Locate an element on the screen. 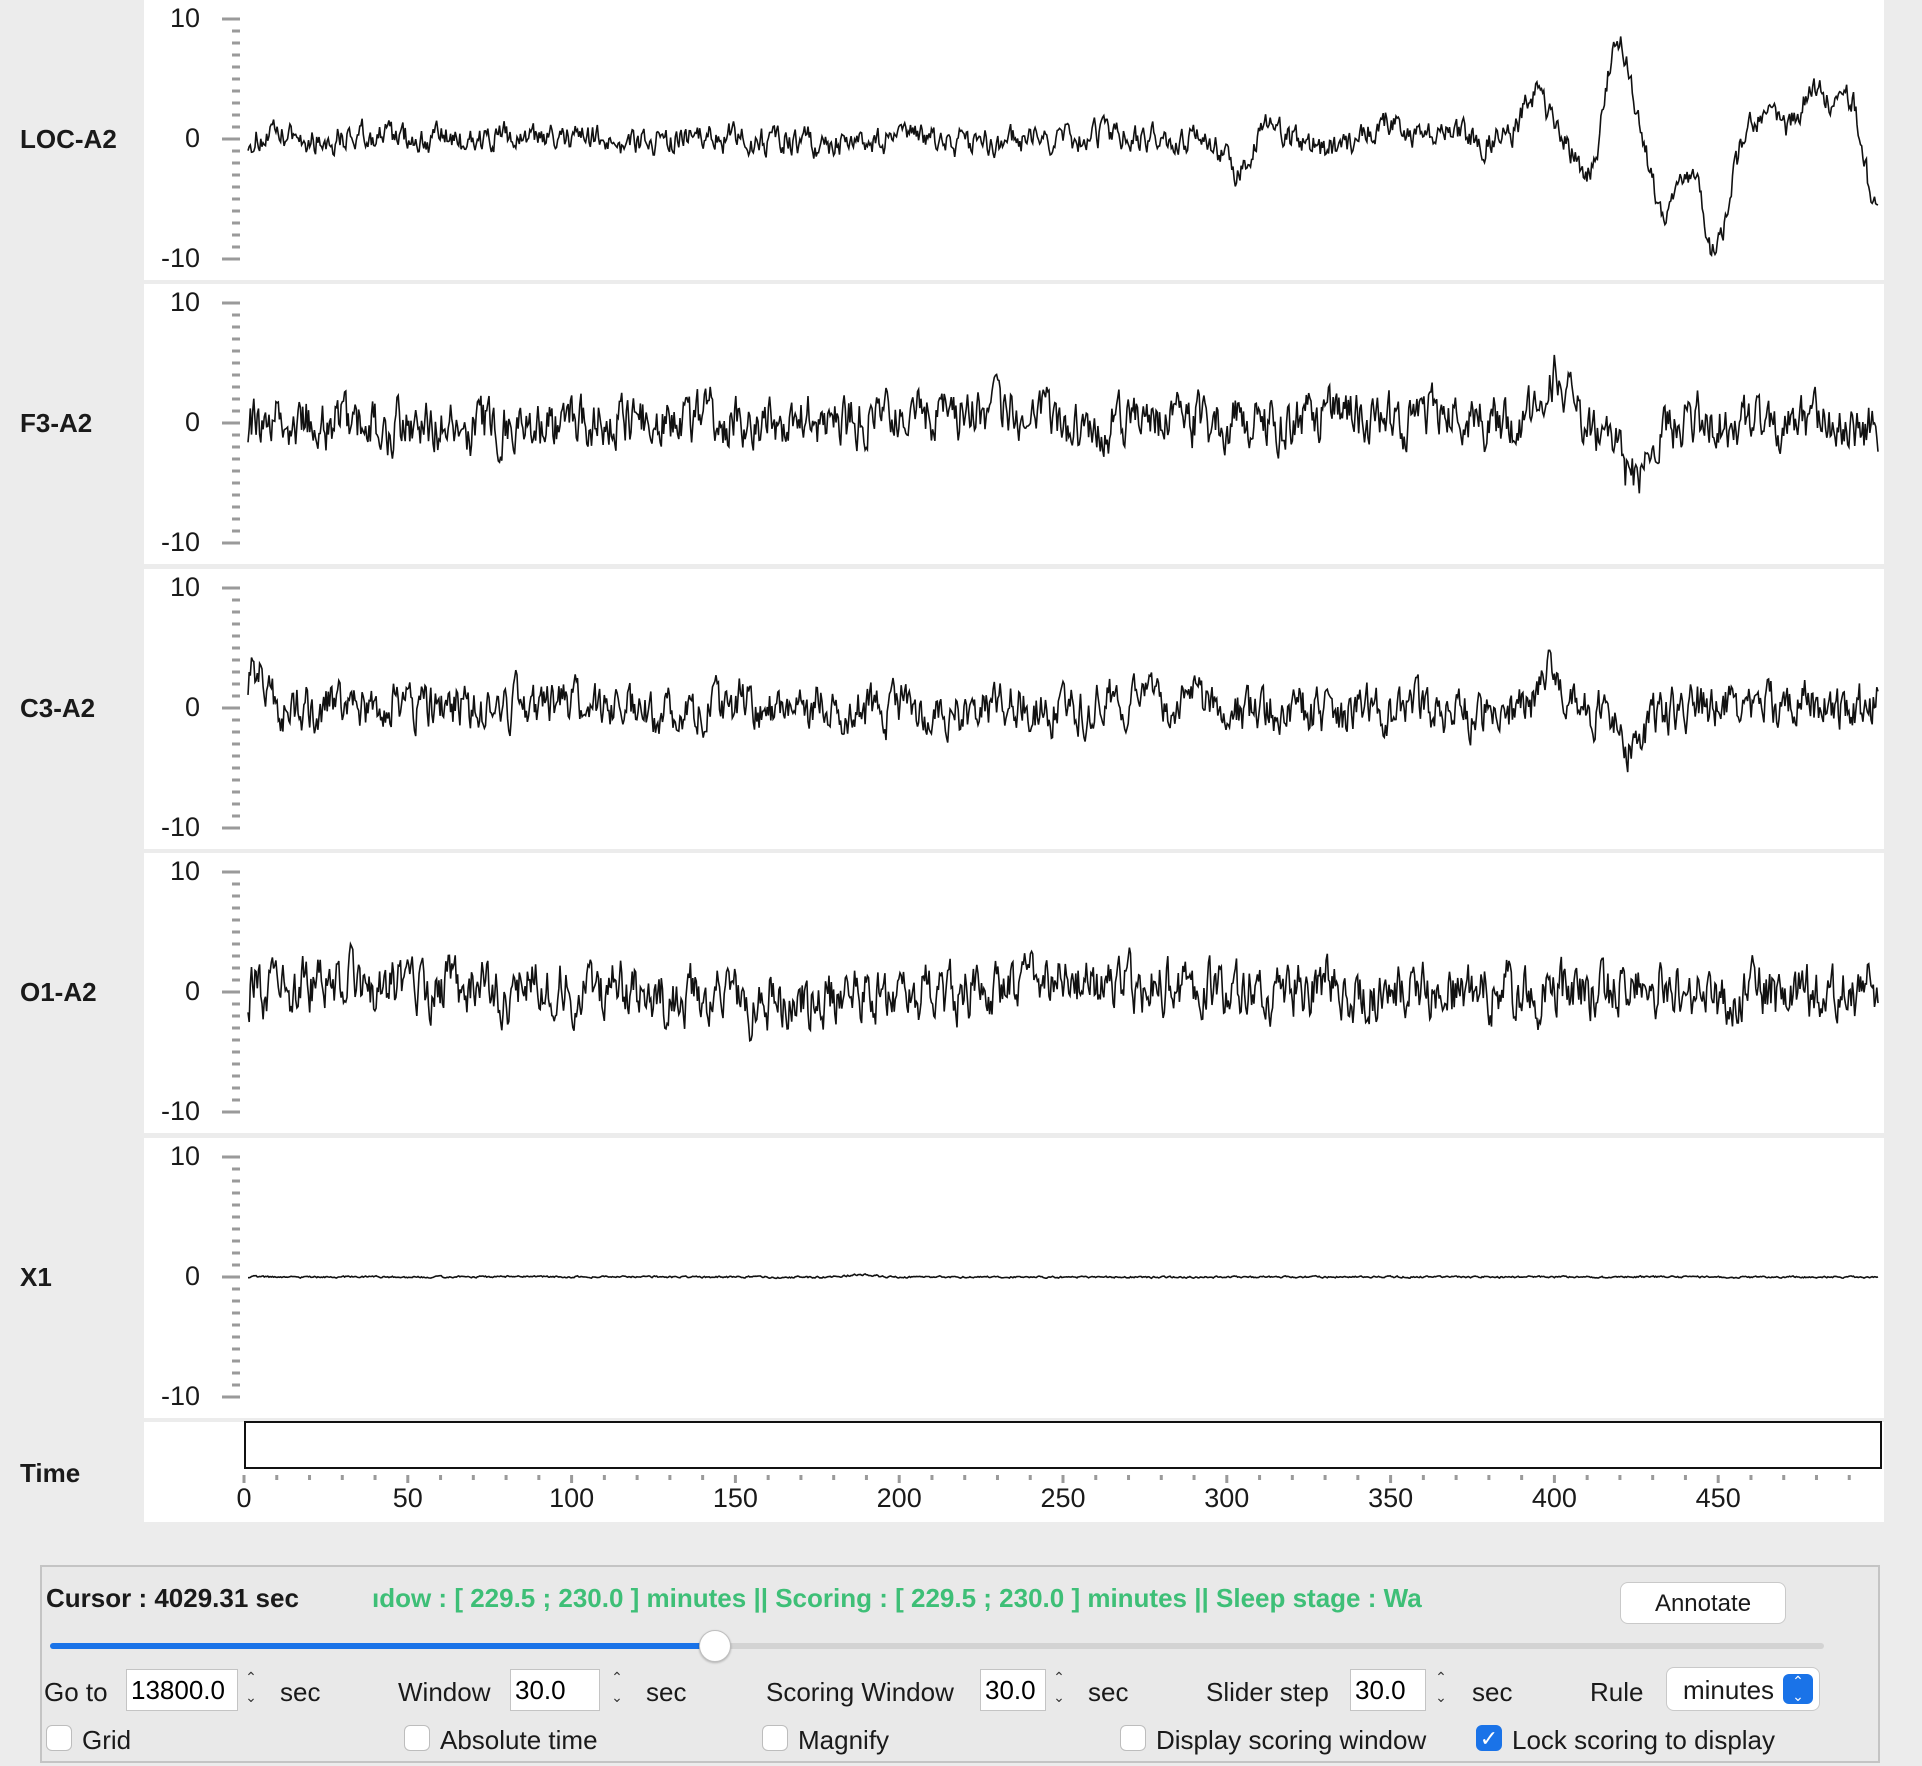  grid-checkbox-box is located at coordinates (59, 1738).